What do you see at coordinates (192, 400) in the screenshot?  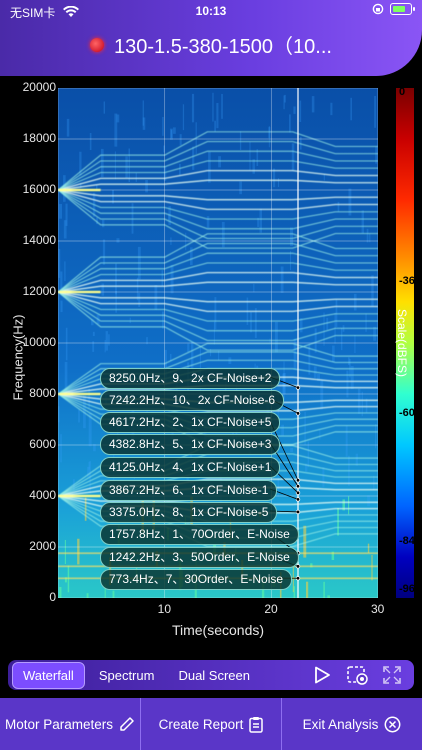 I see `annotation-label: 7242.2Hz、10、2x CF-Noise-6` at bounding box center [192, 400].